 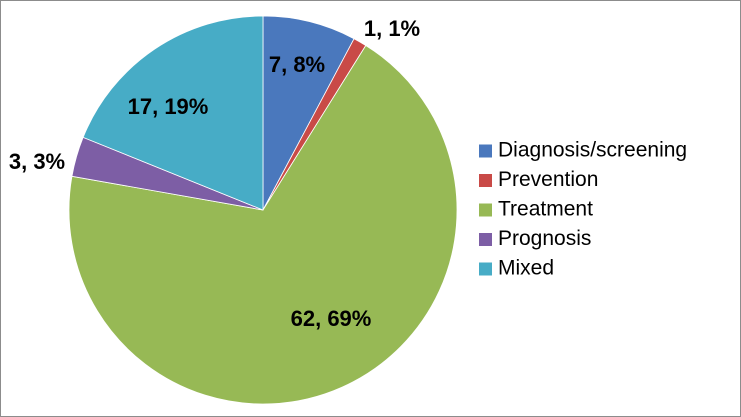 What do you see at coordinates (548, 179) in the screenshot?
I see `legend-label-prevention: Prevention` at bounding box center [548, 179].